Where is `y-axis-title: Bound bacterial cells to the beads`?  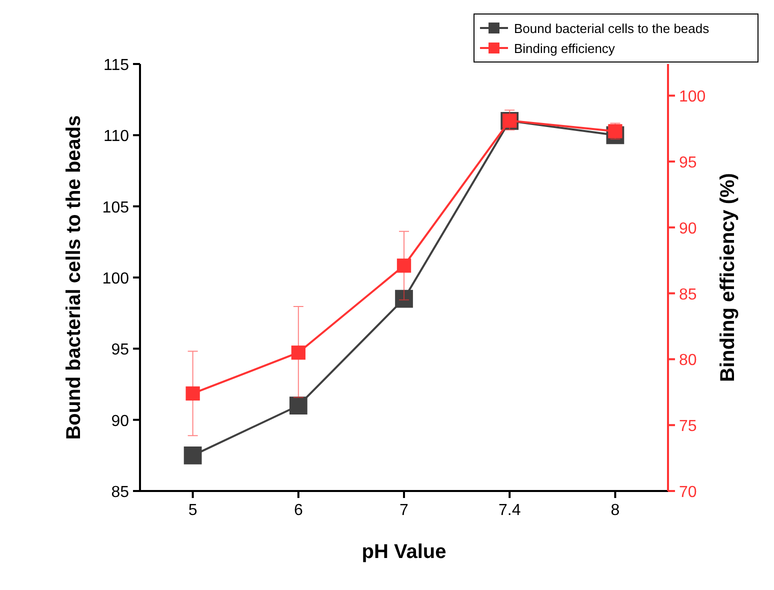
y-axis-title: Bound bacterial cells to the beads is located at coordinates (74, 277).